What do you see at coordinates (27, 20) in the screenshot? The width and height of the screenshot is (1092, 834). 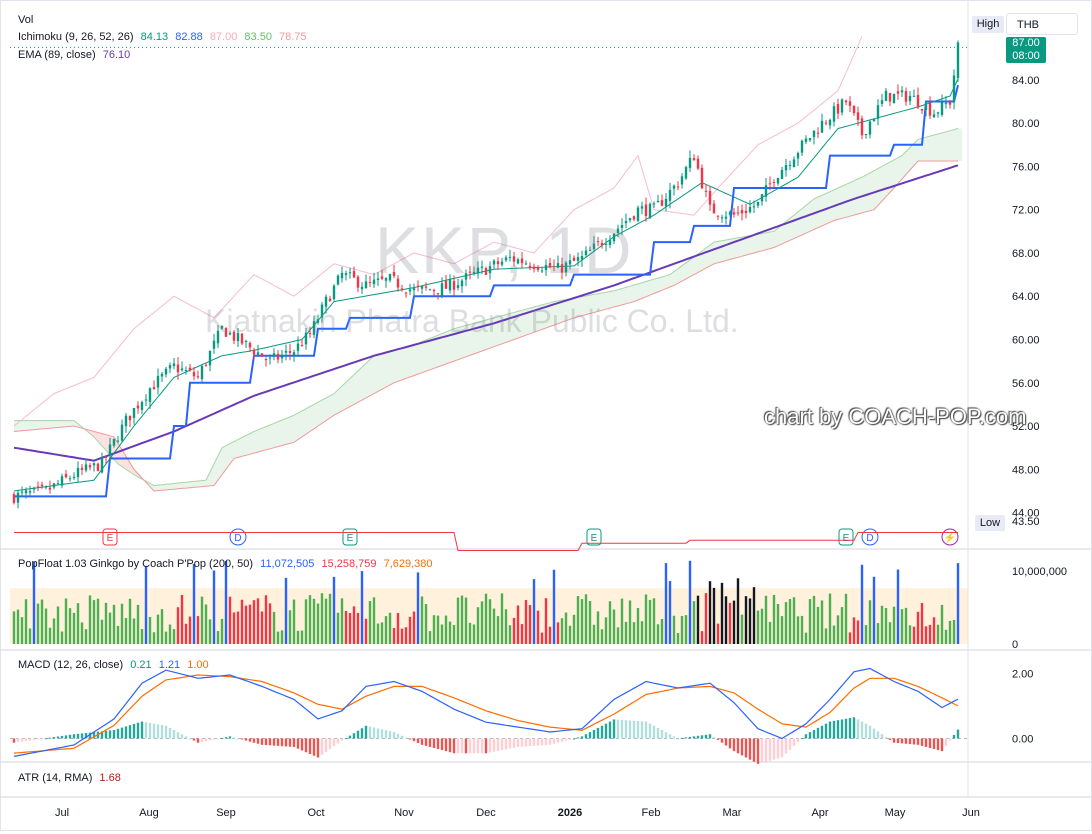 I see `legend-vol: Vol` at bounding box center [27, 20].